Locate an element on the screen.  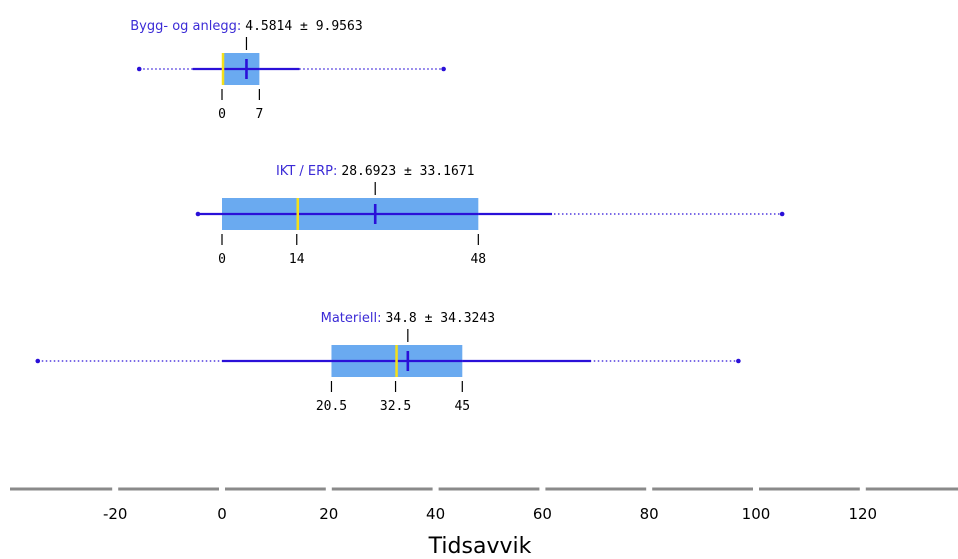
group-name: IKT / ERP: is located at coordinates (306, 171).